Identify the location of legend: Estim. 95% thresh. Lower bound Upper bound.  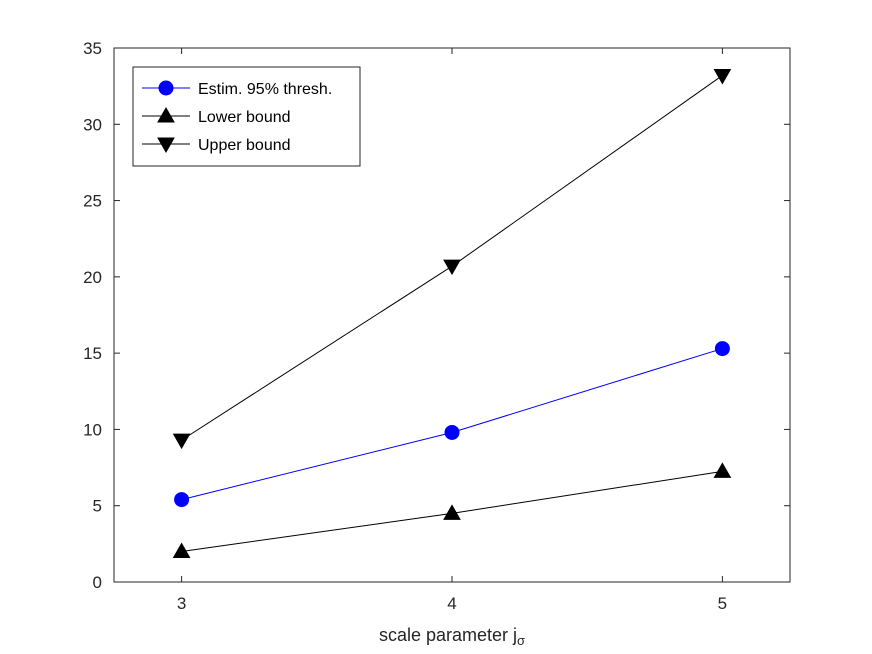
(246, 116).